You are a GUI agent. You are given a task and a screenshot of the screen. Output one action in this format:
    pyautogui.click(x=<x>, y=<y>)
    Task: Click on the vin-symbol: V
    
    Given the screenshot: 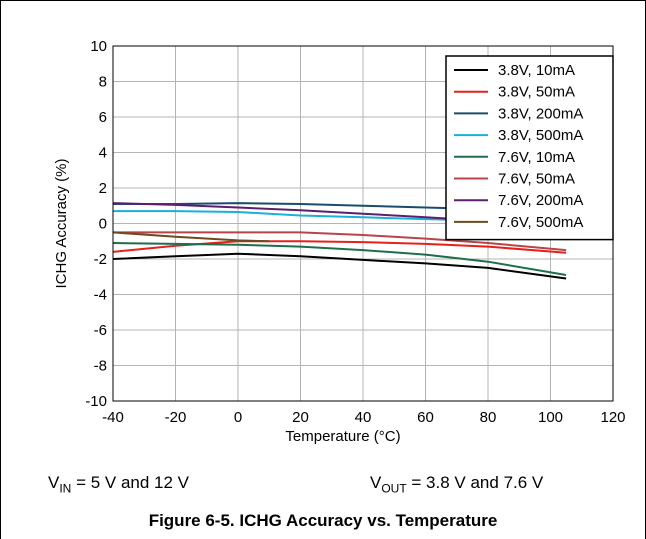 What is the action you would take?
    pyautogui.click(x=54, y=482)
    